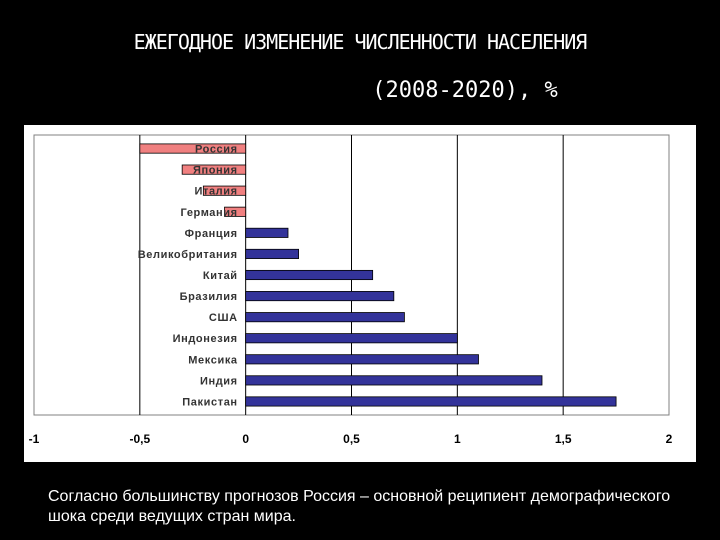 The width and height of the screenshot is (720, 540). What do you see at coordinates (209, 297) in the screenshot?
I see `category-label: Бразилия` at bounding box center [209, 297].